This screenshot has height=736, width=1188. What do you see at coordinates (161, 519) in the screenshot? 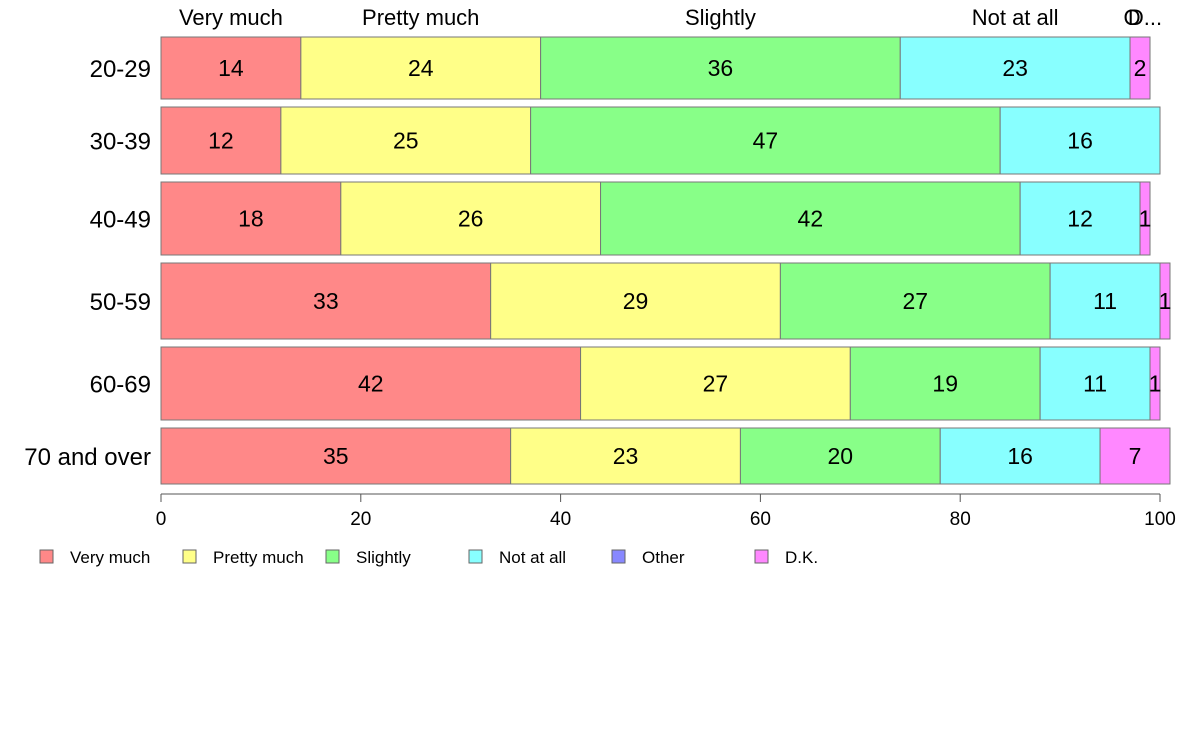
I see `x-tick-label: 0` at bounding box center [161, 519].